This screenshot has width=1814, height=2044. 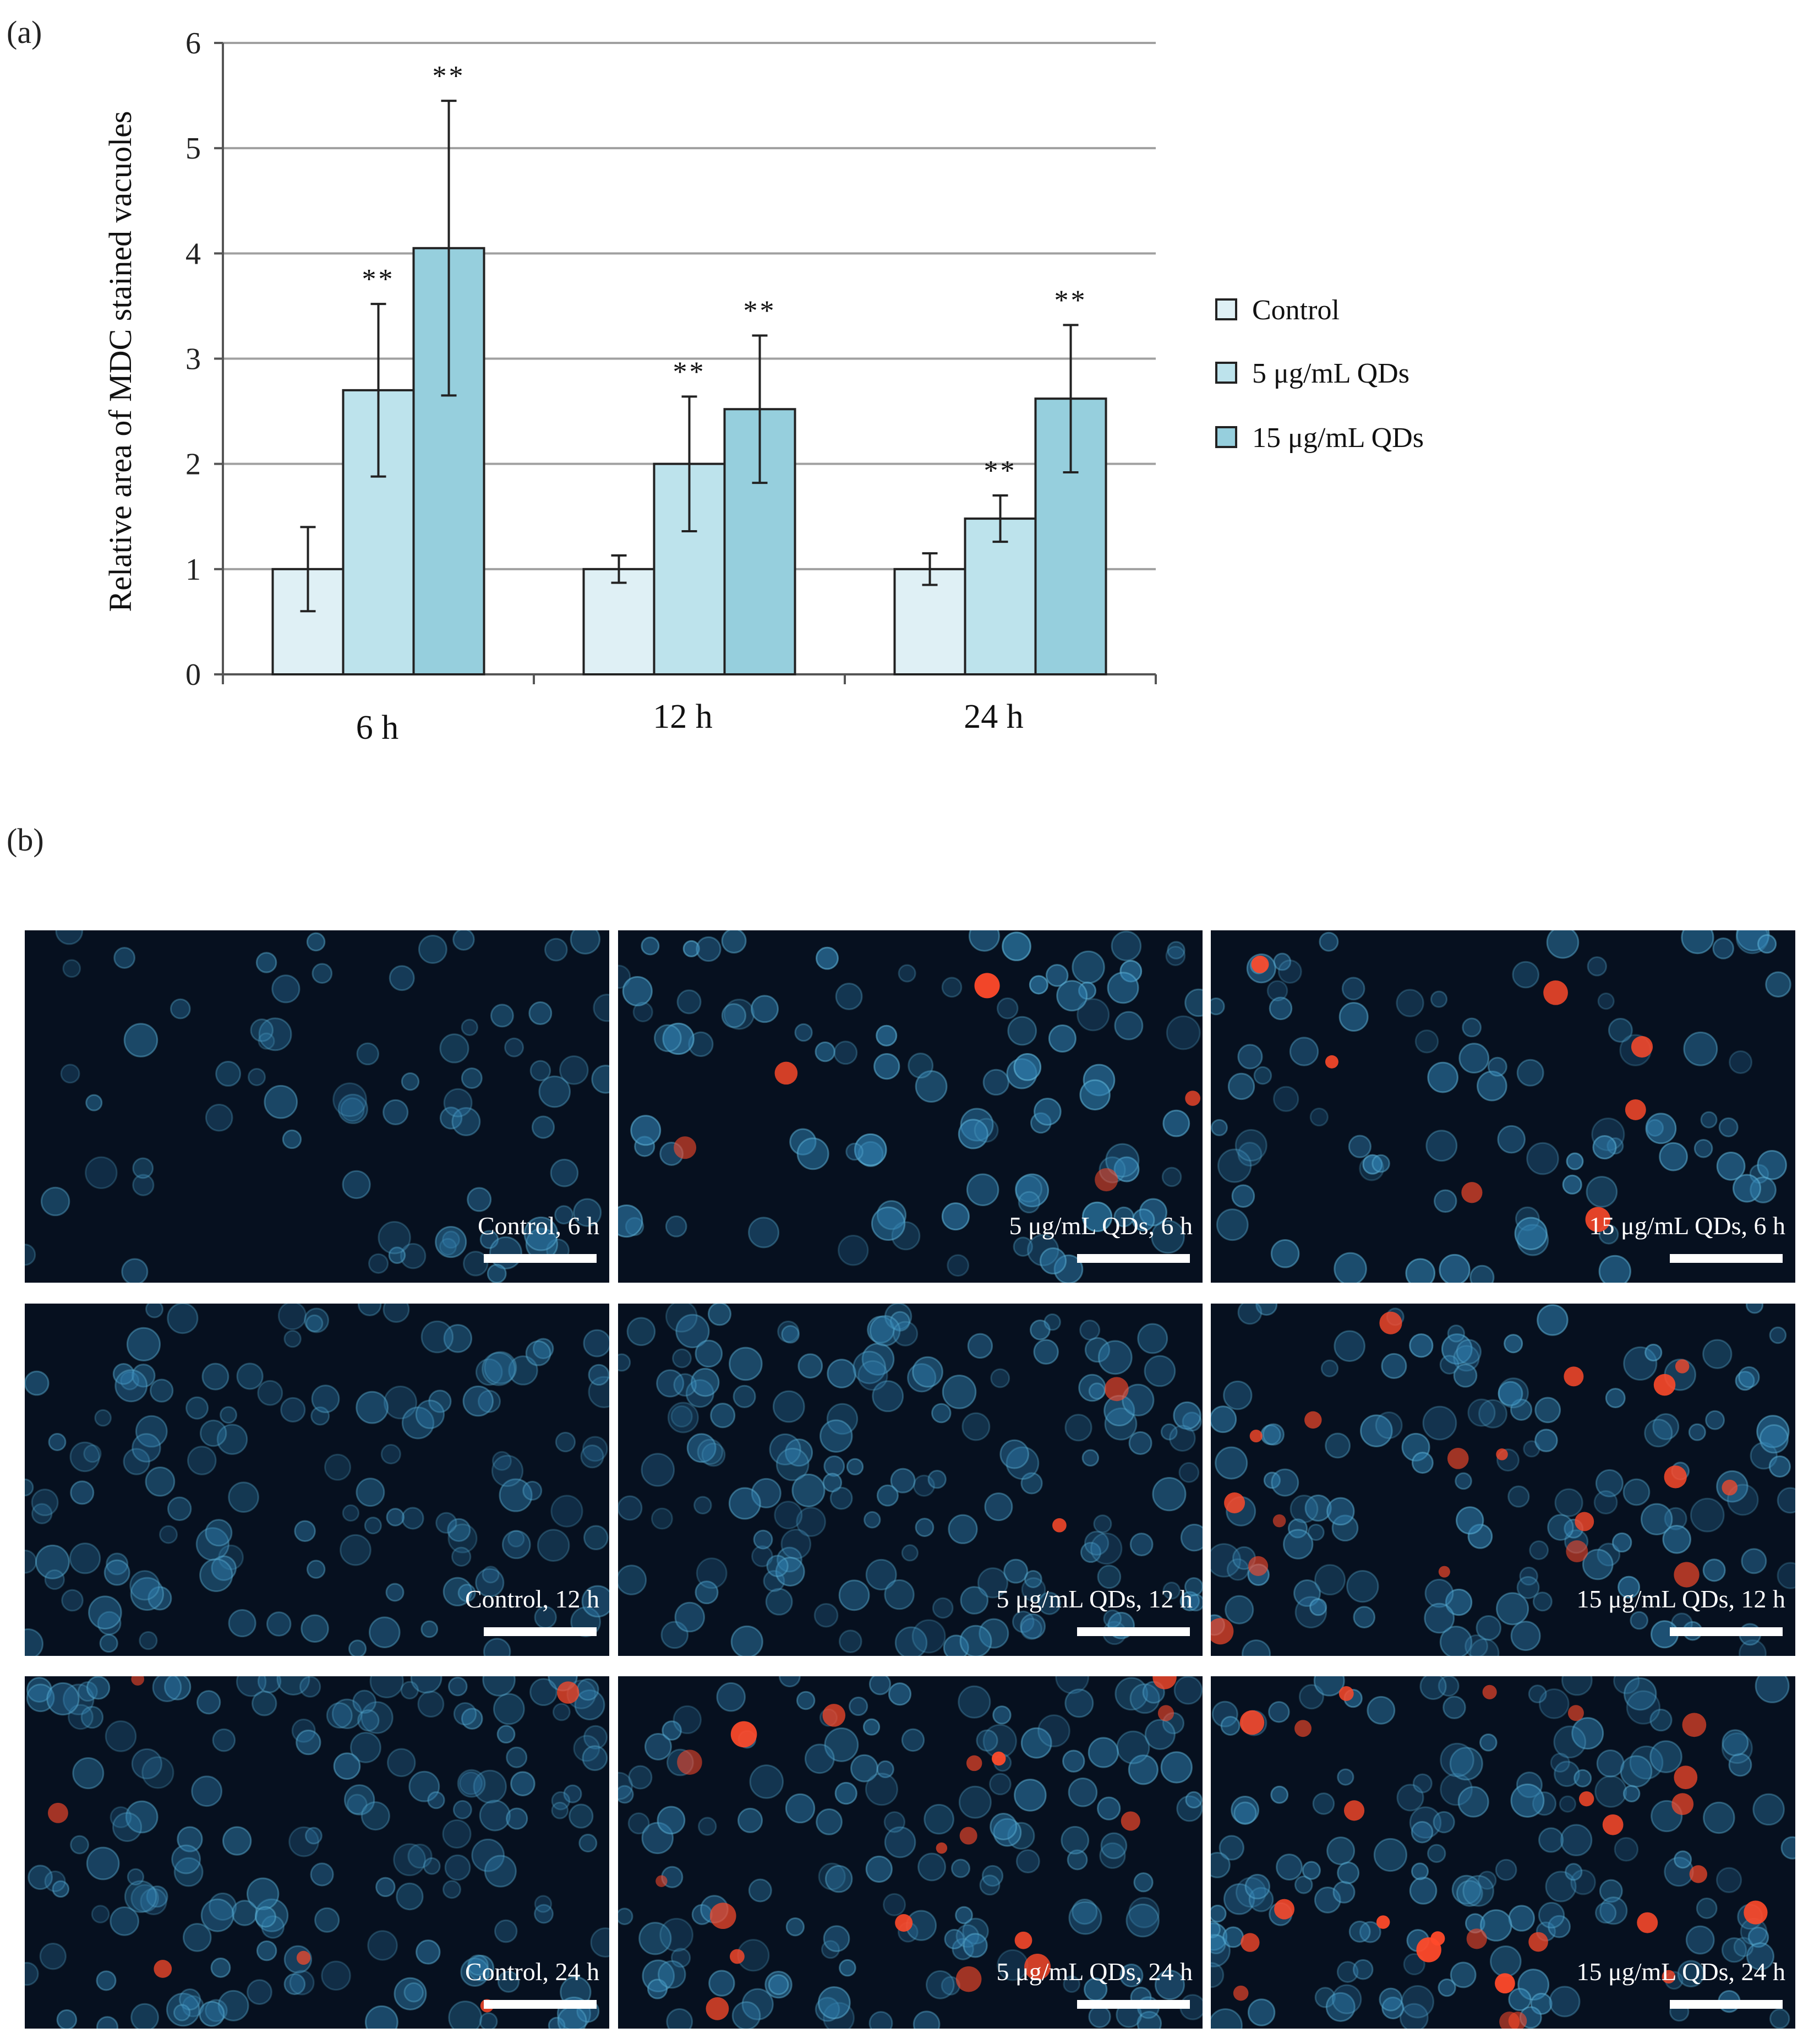 What do you see at coordinates (1503, 1853) in the screenshot?
I see `micrograph-panel: 15 μg/mL QDs, 24 h` at bounding box center [1503, 1853].